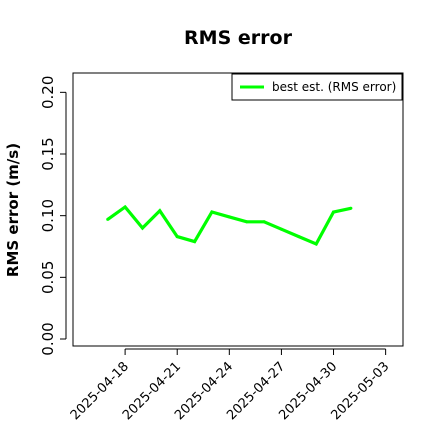 The height and width of the screenshot is (444, 440). I want to click on chart-title: RMS error, so click(238, 38).